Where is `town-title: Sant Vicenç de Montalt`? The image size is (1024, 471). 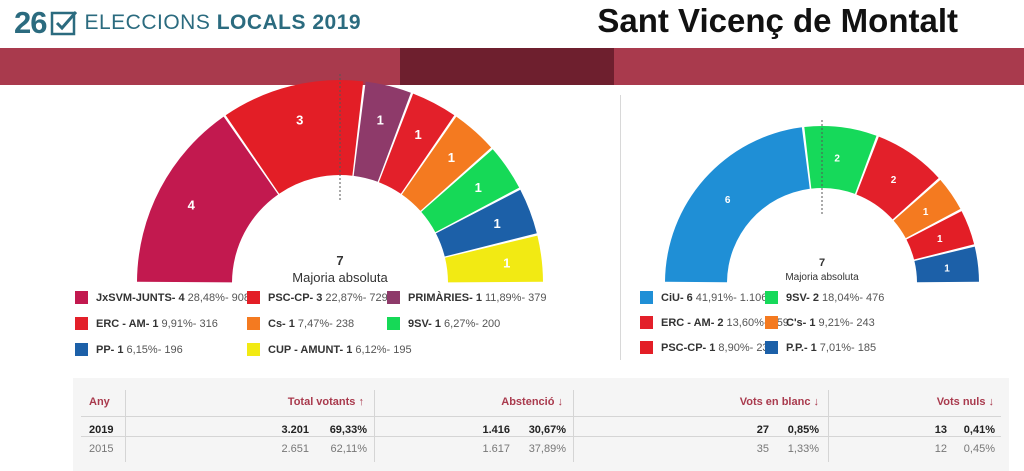
town-title: Sant Vicenç de Montalt is located at coordinates (777, 20).